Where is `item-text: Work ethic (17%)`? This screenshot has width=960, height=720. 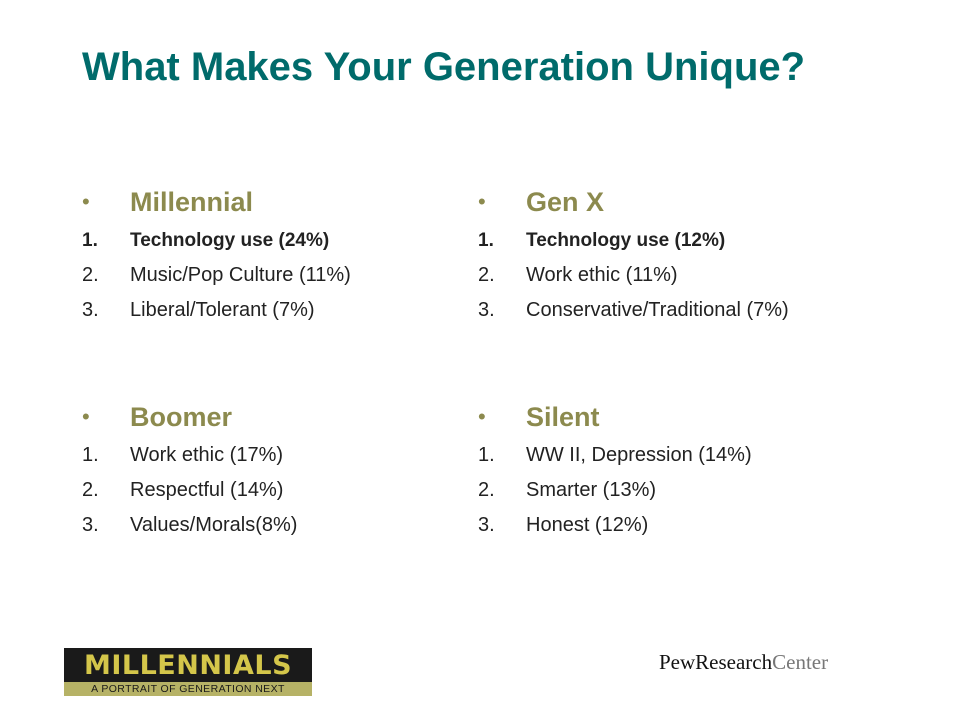
item-text: Work ethic (17%) is located at coordinates (207, 455).